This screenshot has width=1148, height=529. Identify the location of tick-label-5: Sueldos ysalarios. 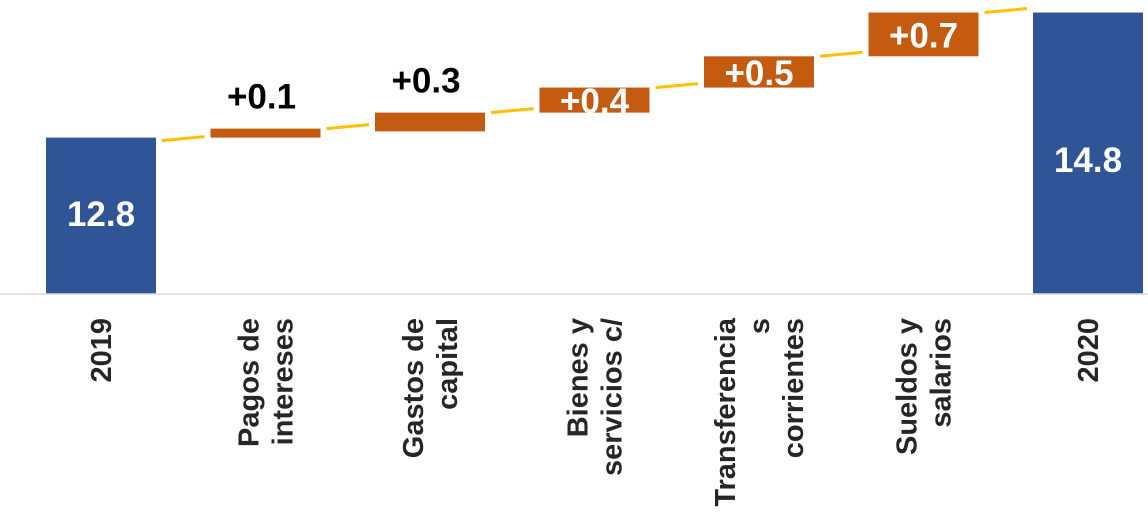
(925, 386).